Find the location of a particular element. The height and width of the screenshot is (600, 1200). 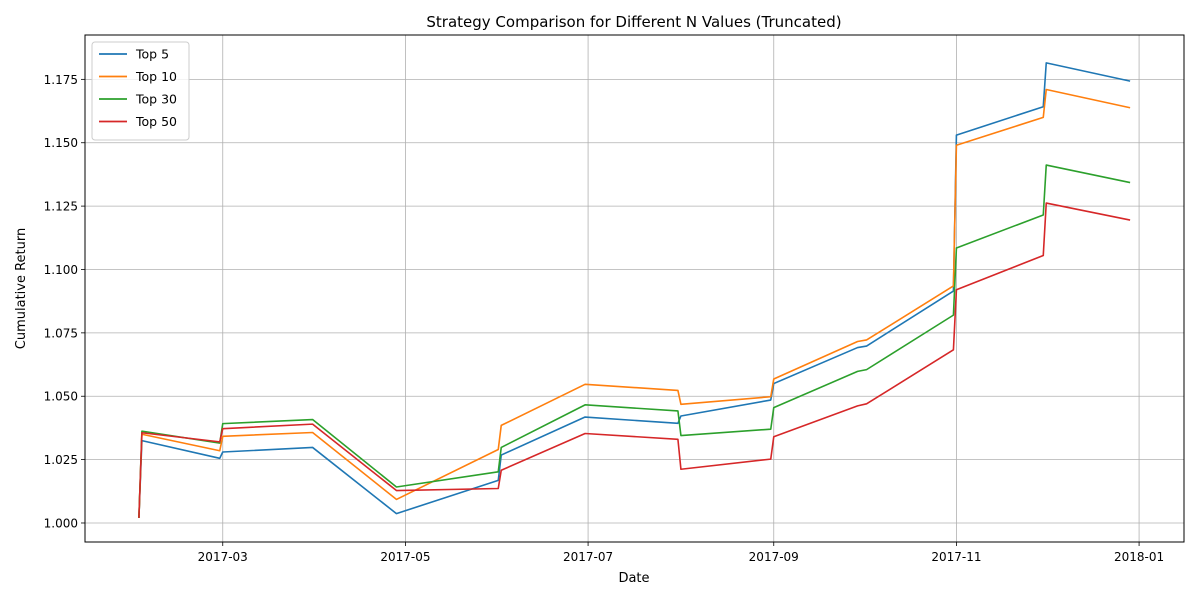

x-tick-label: 2017-11 is located at coordinates (956, 557).